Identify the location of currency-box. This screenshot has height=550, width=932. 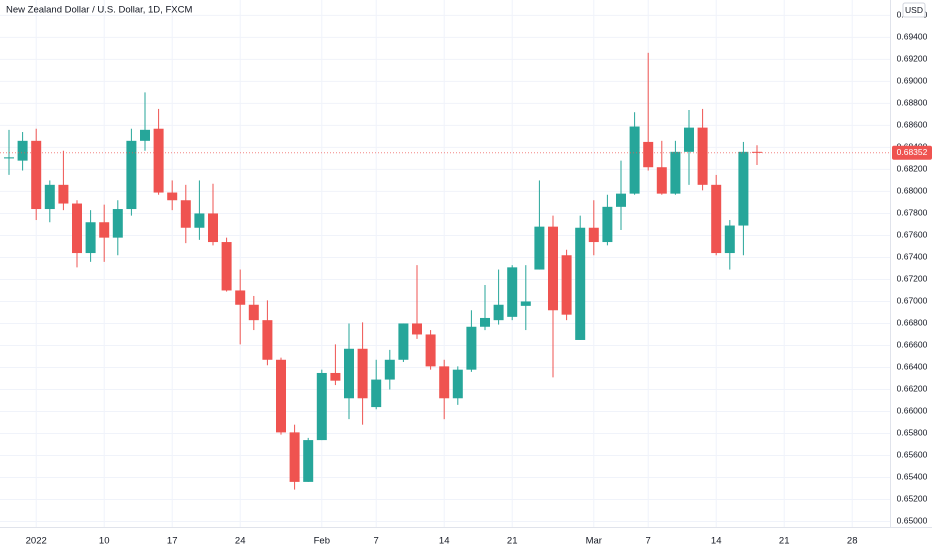
(914, 10).